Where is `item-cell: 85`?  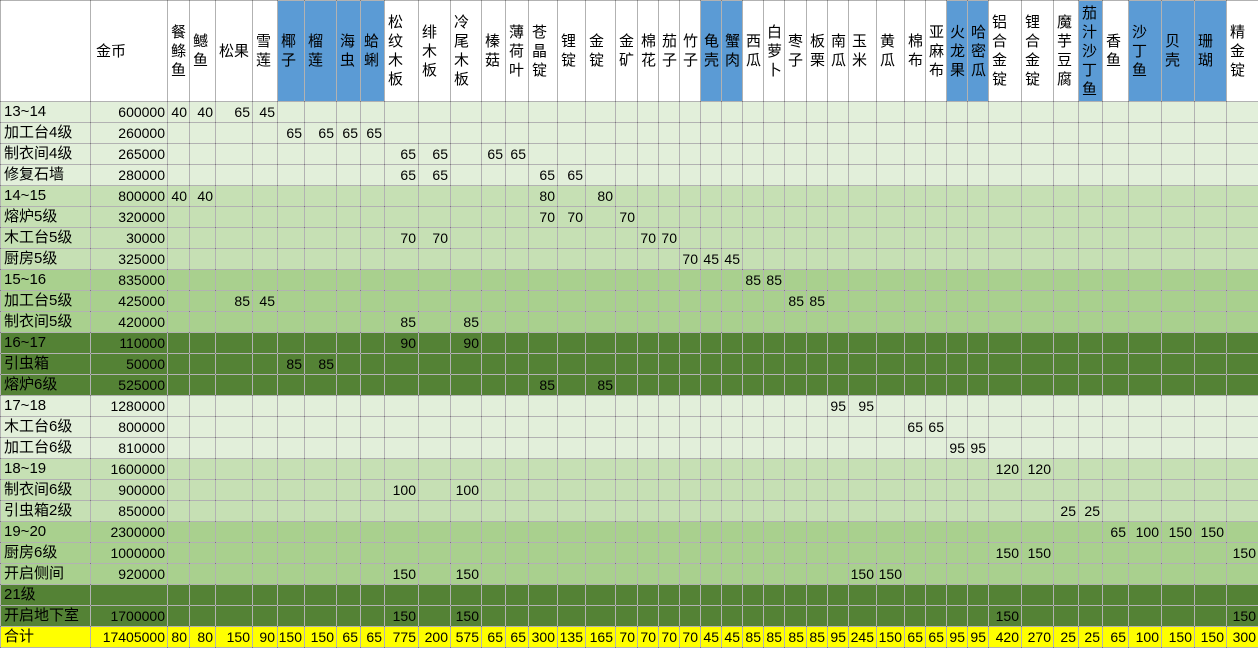
item-cell: 85 is located at coordinates (817, 637).